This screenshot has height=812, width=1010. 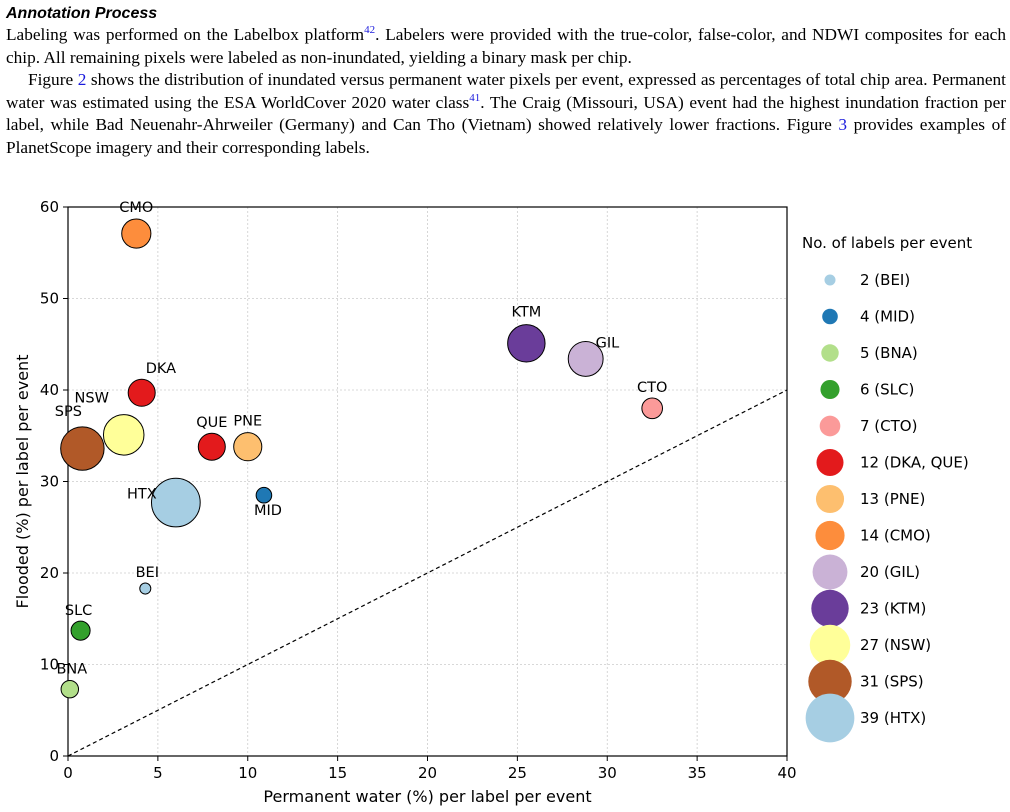 I want to click on legend-item: 5 (BNA), so click(x=869, y=353).